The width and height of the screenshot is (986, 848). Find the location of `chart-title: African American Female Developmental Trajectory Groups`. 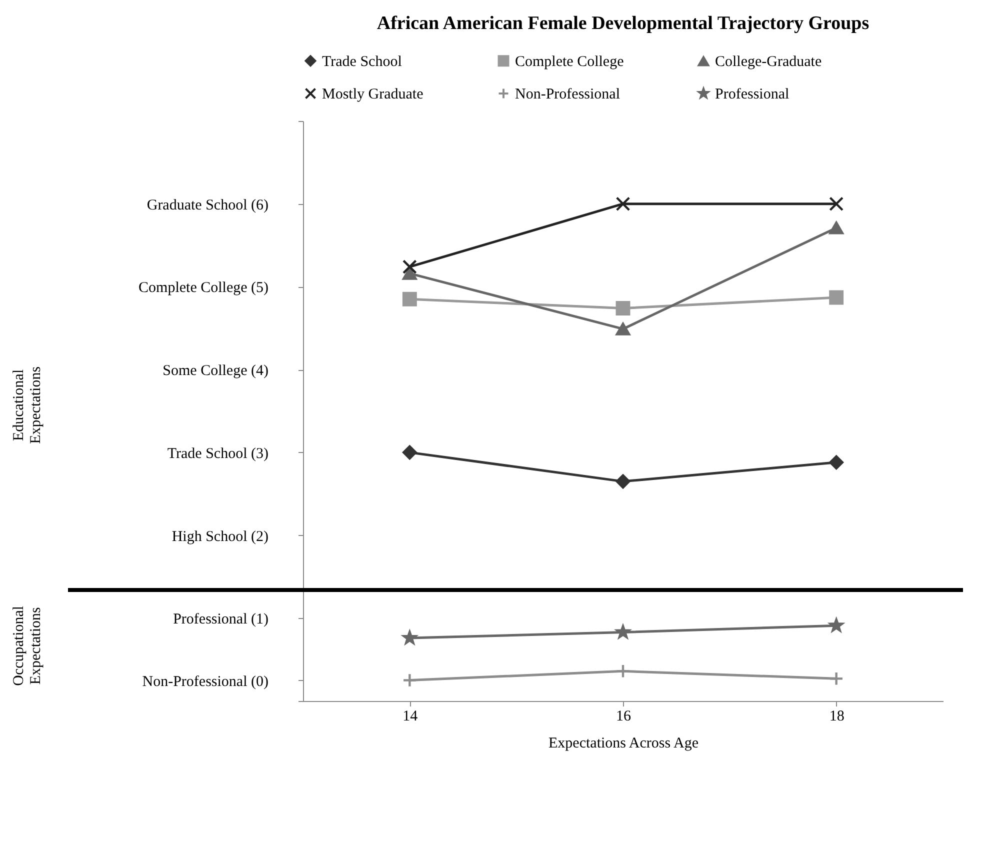

chart-title: African American Female Developmental Trajectory Groups is located at coordinates (623, 23).